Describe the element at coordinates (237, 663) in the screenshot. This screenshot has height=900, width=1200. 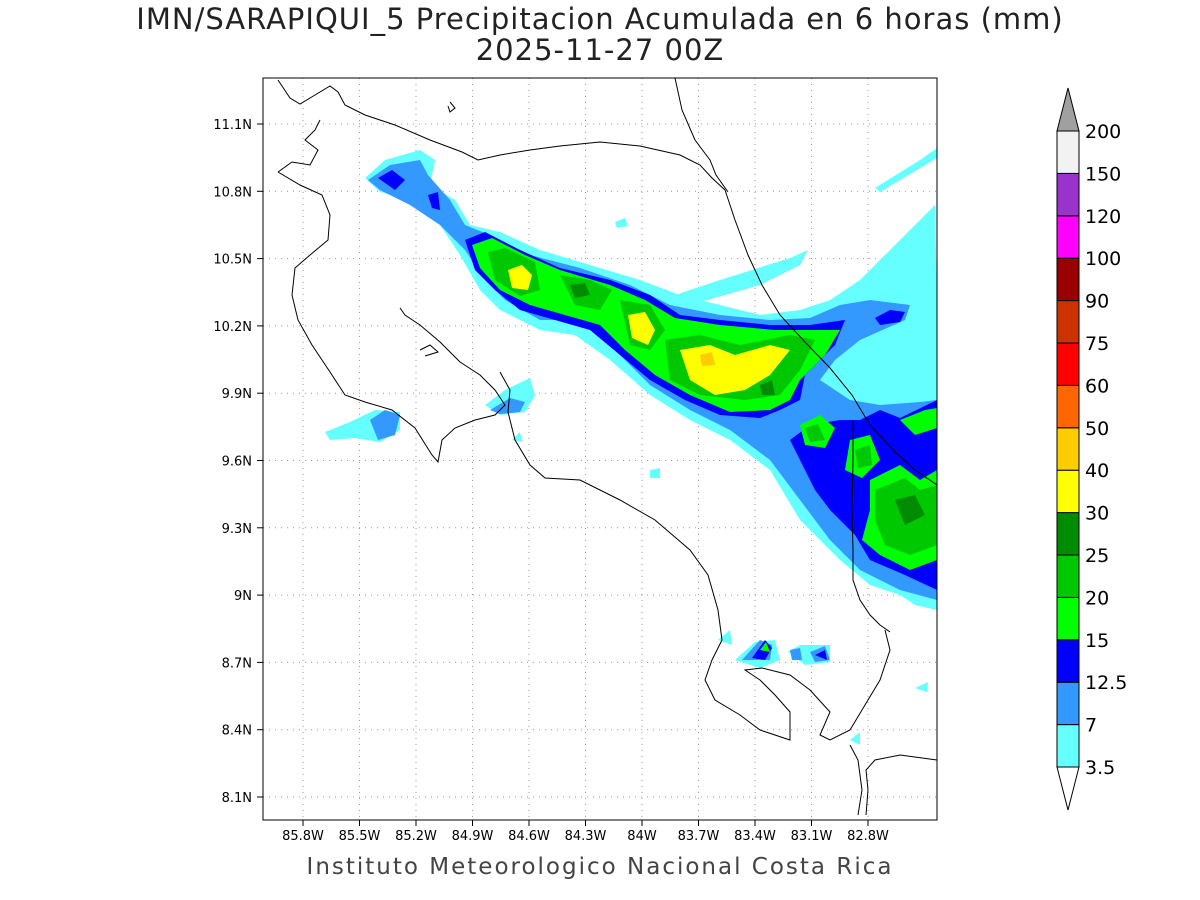
I see `lat-tick-label: 8.7N` at that location.